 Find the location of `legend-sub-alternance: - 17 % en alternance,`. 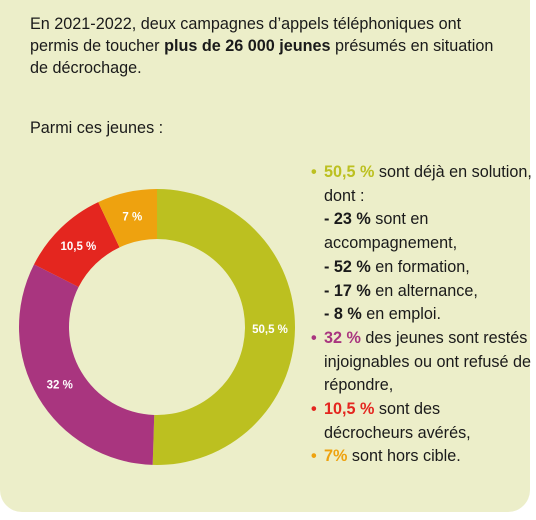

legend-sub-alternance: - 17 % en alternance, is located at coordinates (428, 292).